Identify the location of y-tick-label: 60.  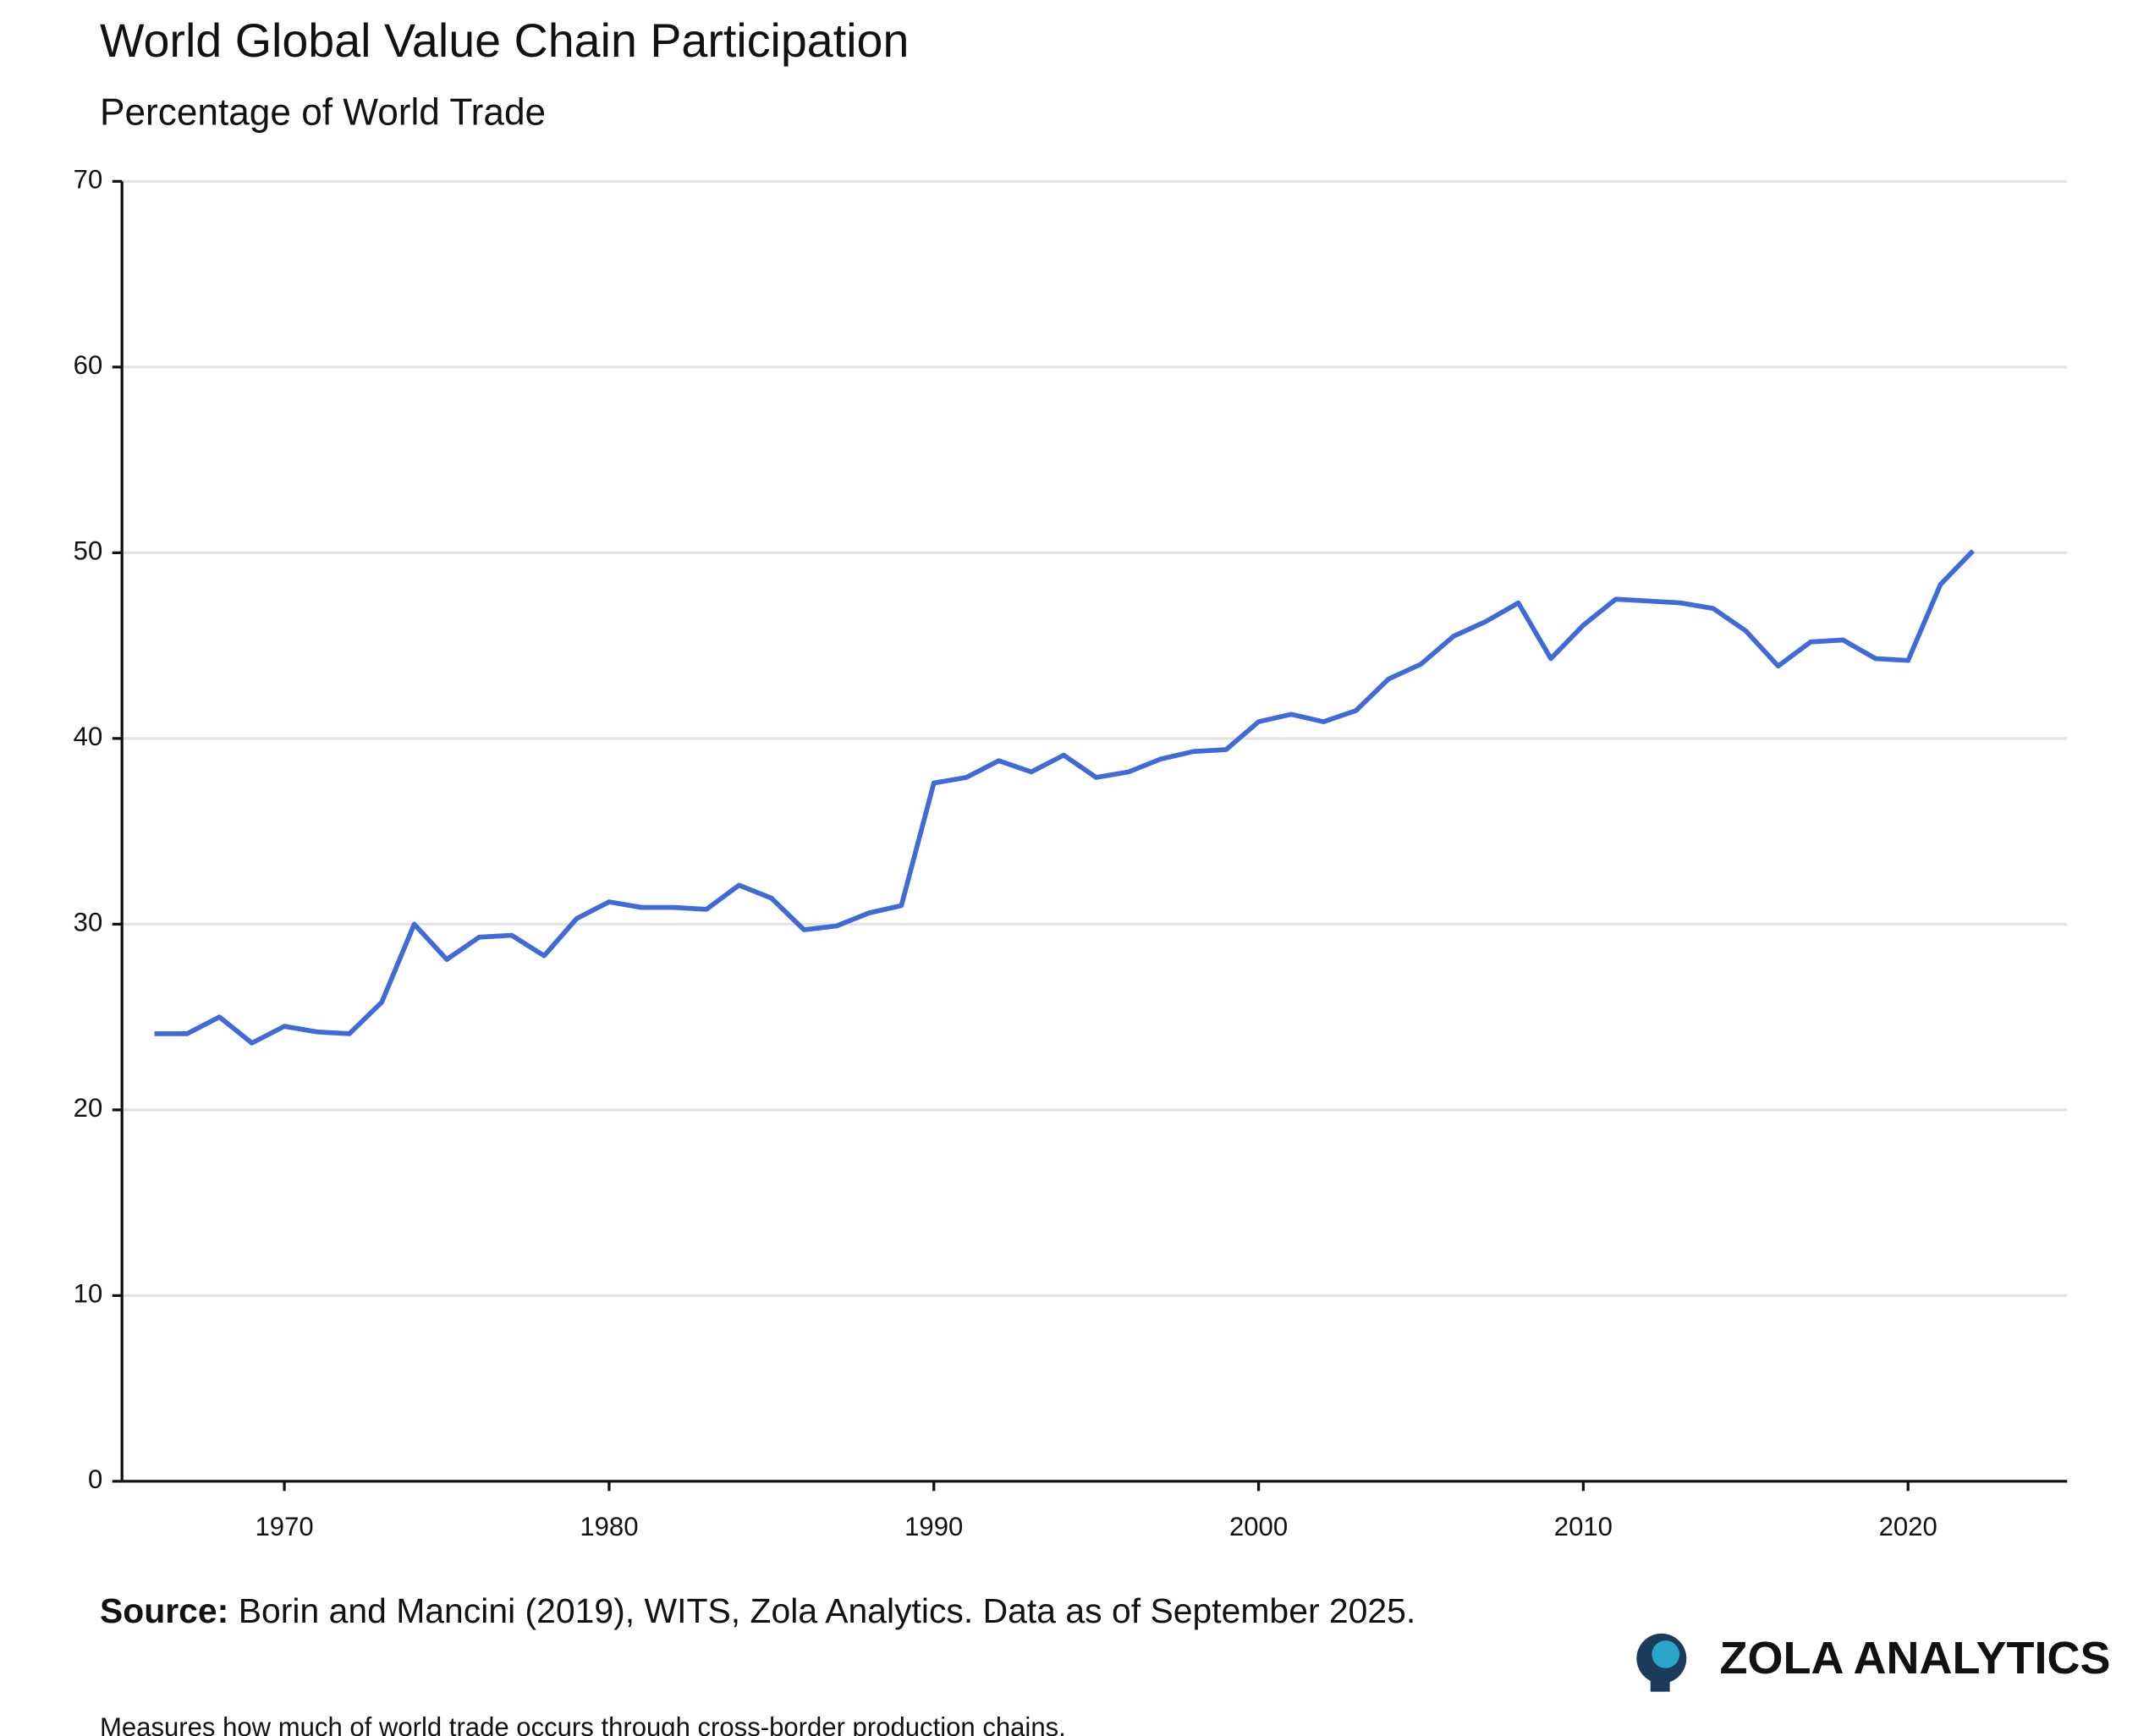
(88, 365).